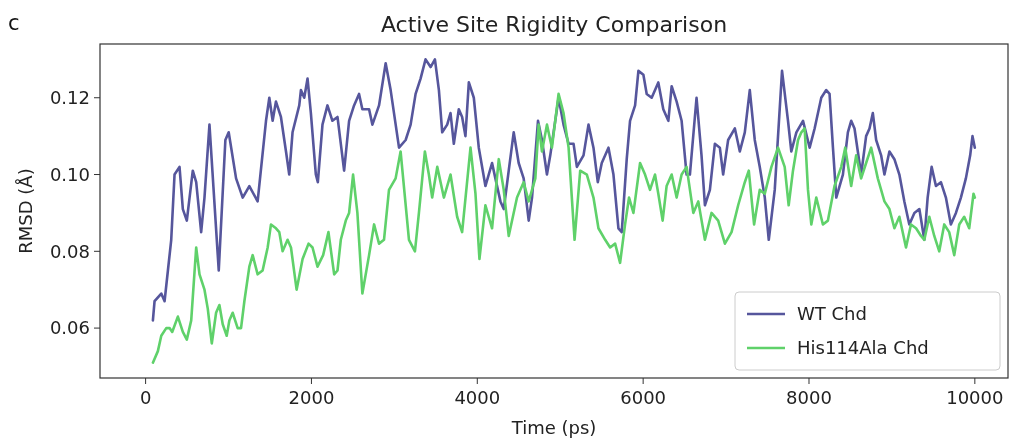 This screenshot has height=442, width=1020. Describe the element at coordinates (975, 397) in the screenshot. I see `x-tick-label: 10000` at that location.